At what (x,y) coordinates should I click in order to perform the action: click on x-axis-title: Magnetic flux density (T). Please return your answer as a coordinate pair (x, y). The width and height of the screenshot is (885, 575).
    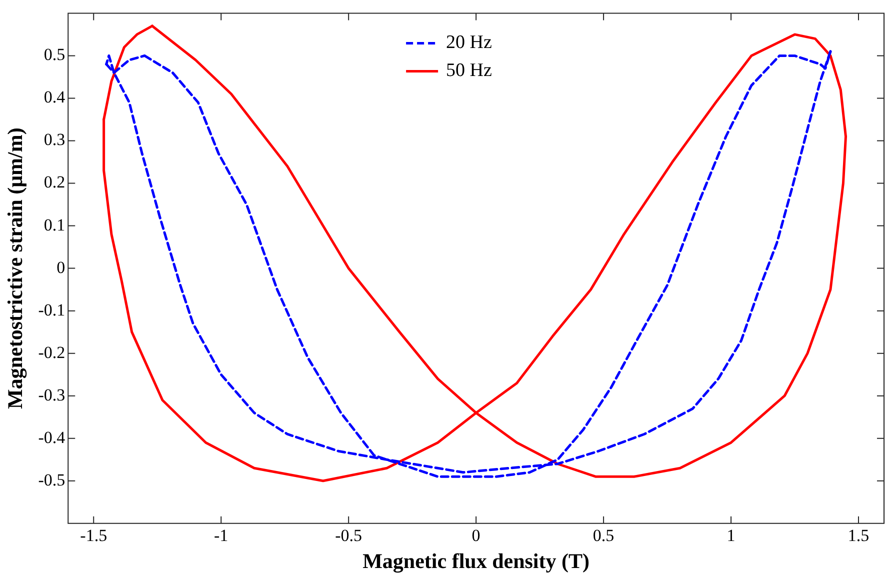
    Looking at the image, I should click on (476, 560).